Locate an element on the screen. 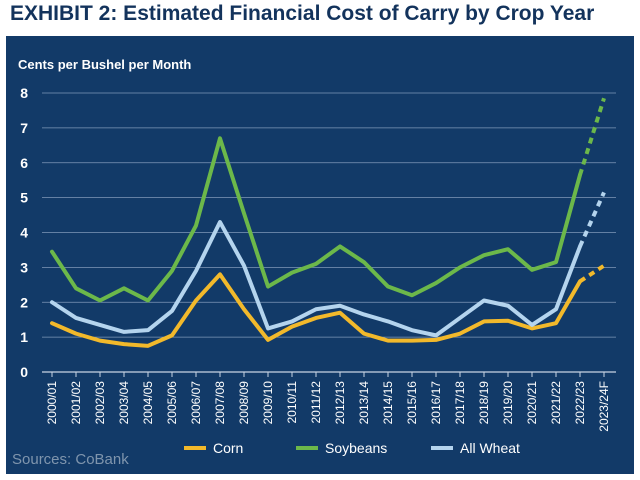  x-tick-label: 2010/11 is located at coordinates (292, 402).